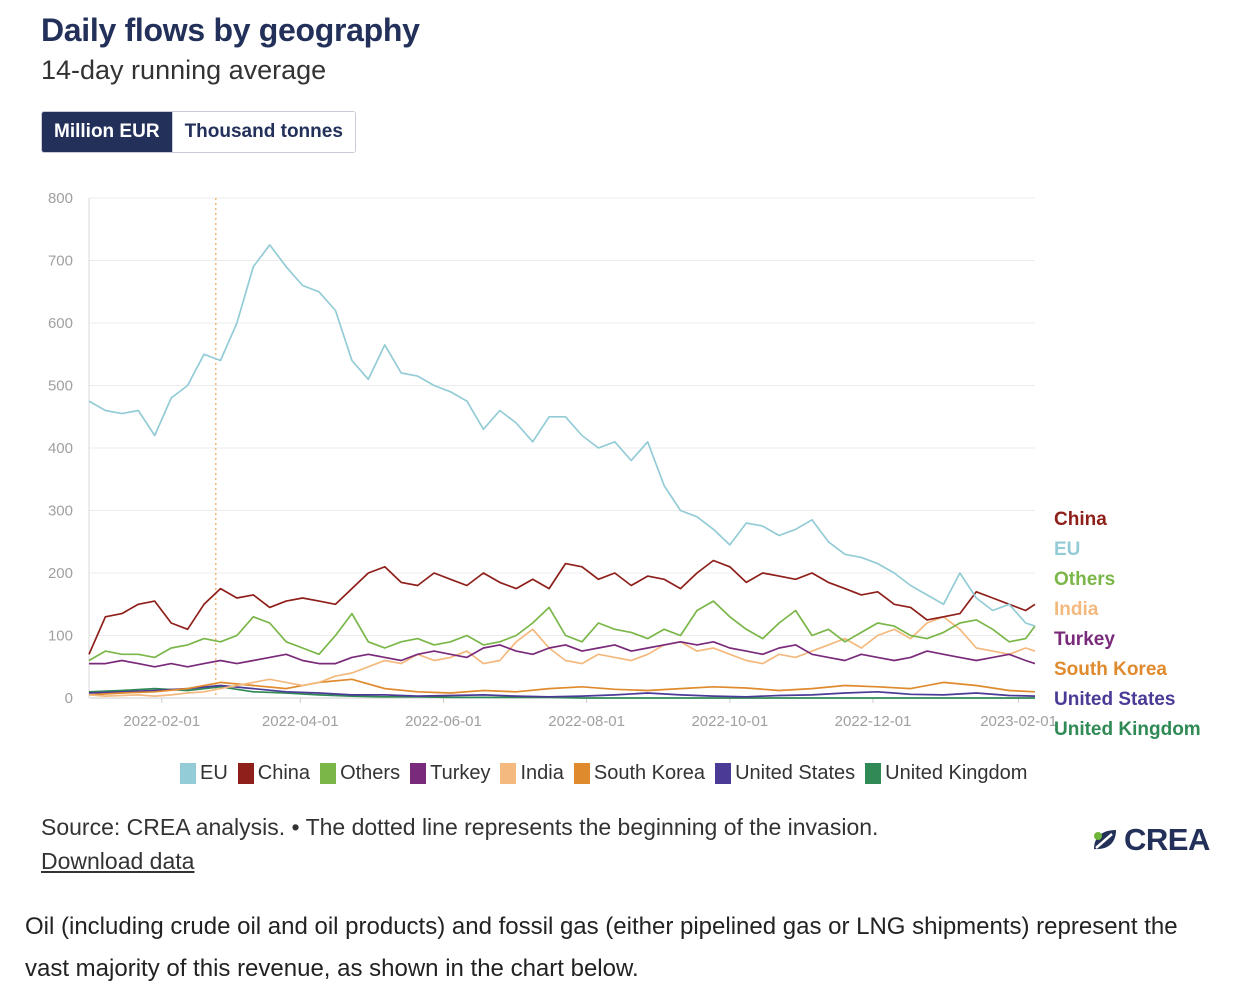 The width and height of the screenshot is (1250, 993). I want to click on series-line-china, so click(562, 607).